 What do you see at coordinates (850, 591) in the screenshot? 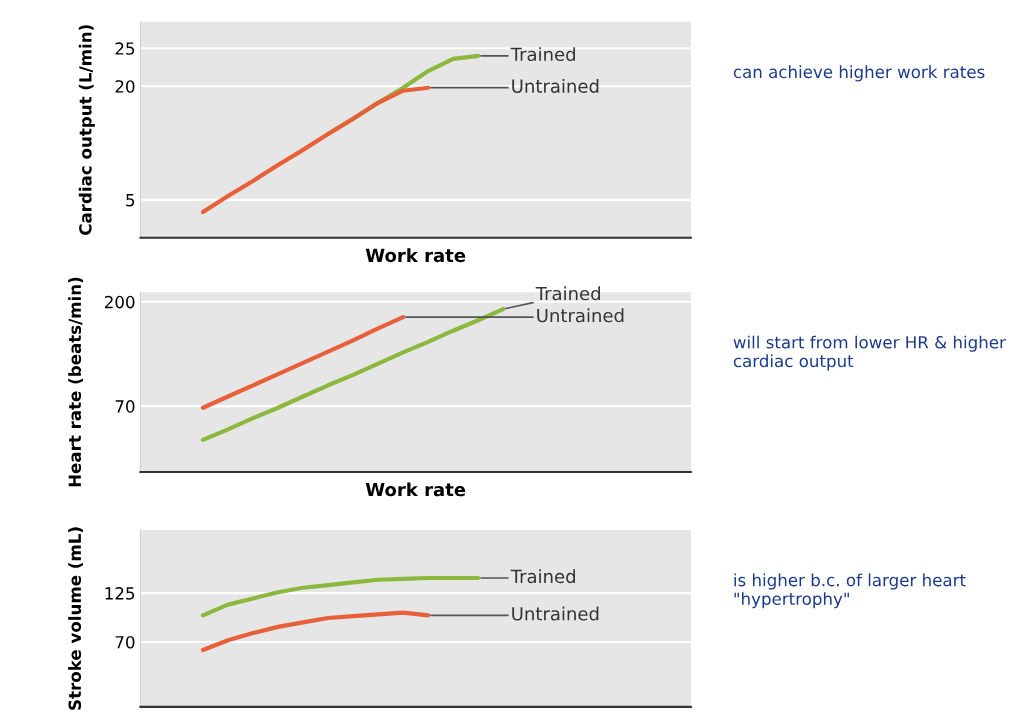
I see `text: is higher b.c. of larger heart "hypertrophy"` at bounding box center [850, 591].